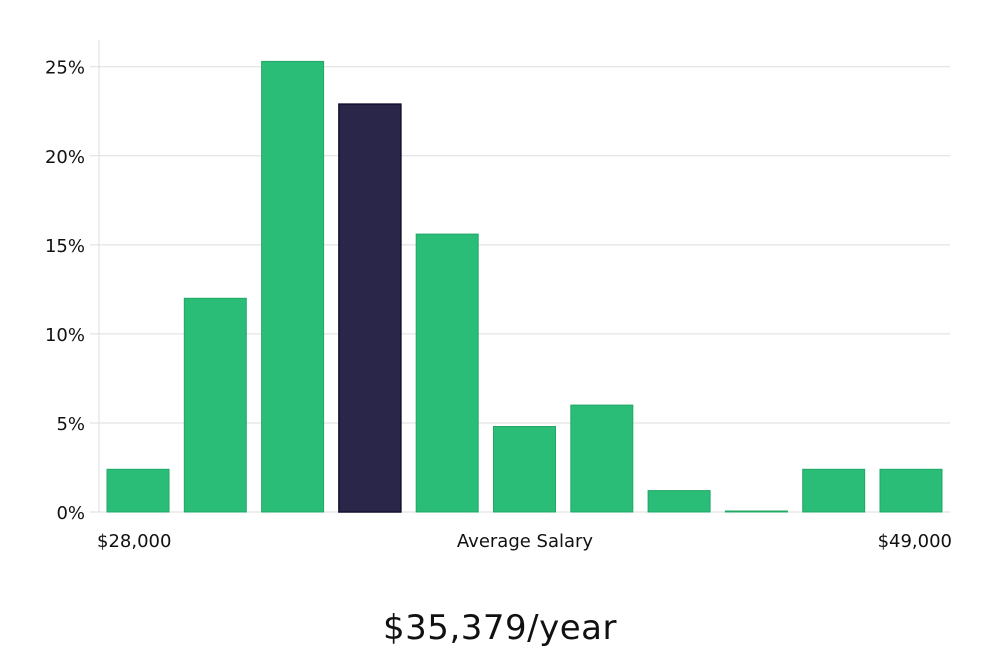 Image resolution: width=1000 pixels, height=660 pixels. Describe the element at coordinates (65, 157) in the screenshot. I see `y-tick-label: 20%` at that location.